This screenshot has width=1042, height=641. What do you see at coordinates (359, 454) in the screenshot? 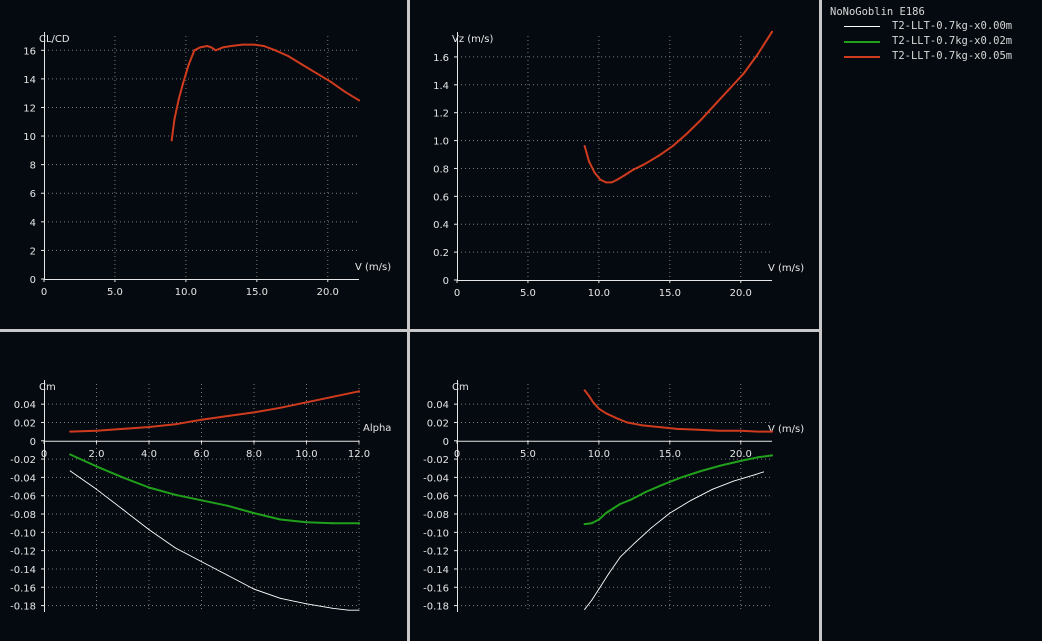
I see `x-tick-label: 12.0` at bounding box center [359, 454].